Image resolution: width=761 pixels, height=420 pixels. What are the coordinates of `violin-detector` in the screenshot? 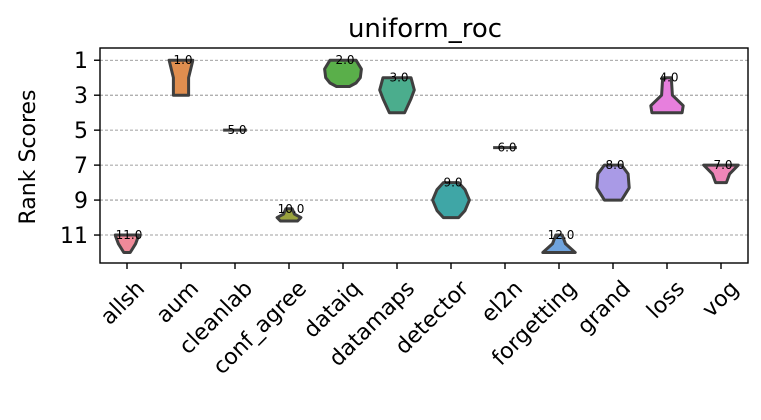 It's located at (451, 200).